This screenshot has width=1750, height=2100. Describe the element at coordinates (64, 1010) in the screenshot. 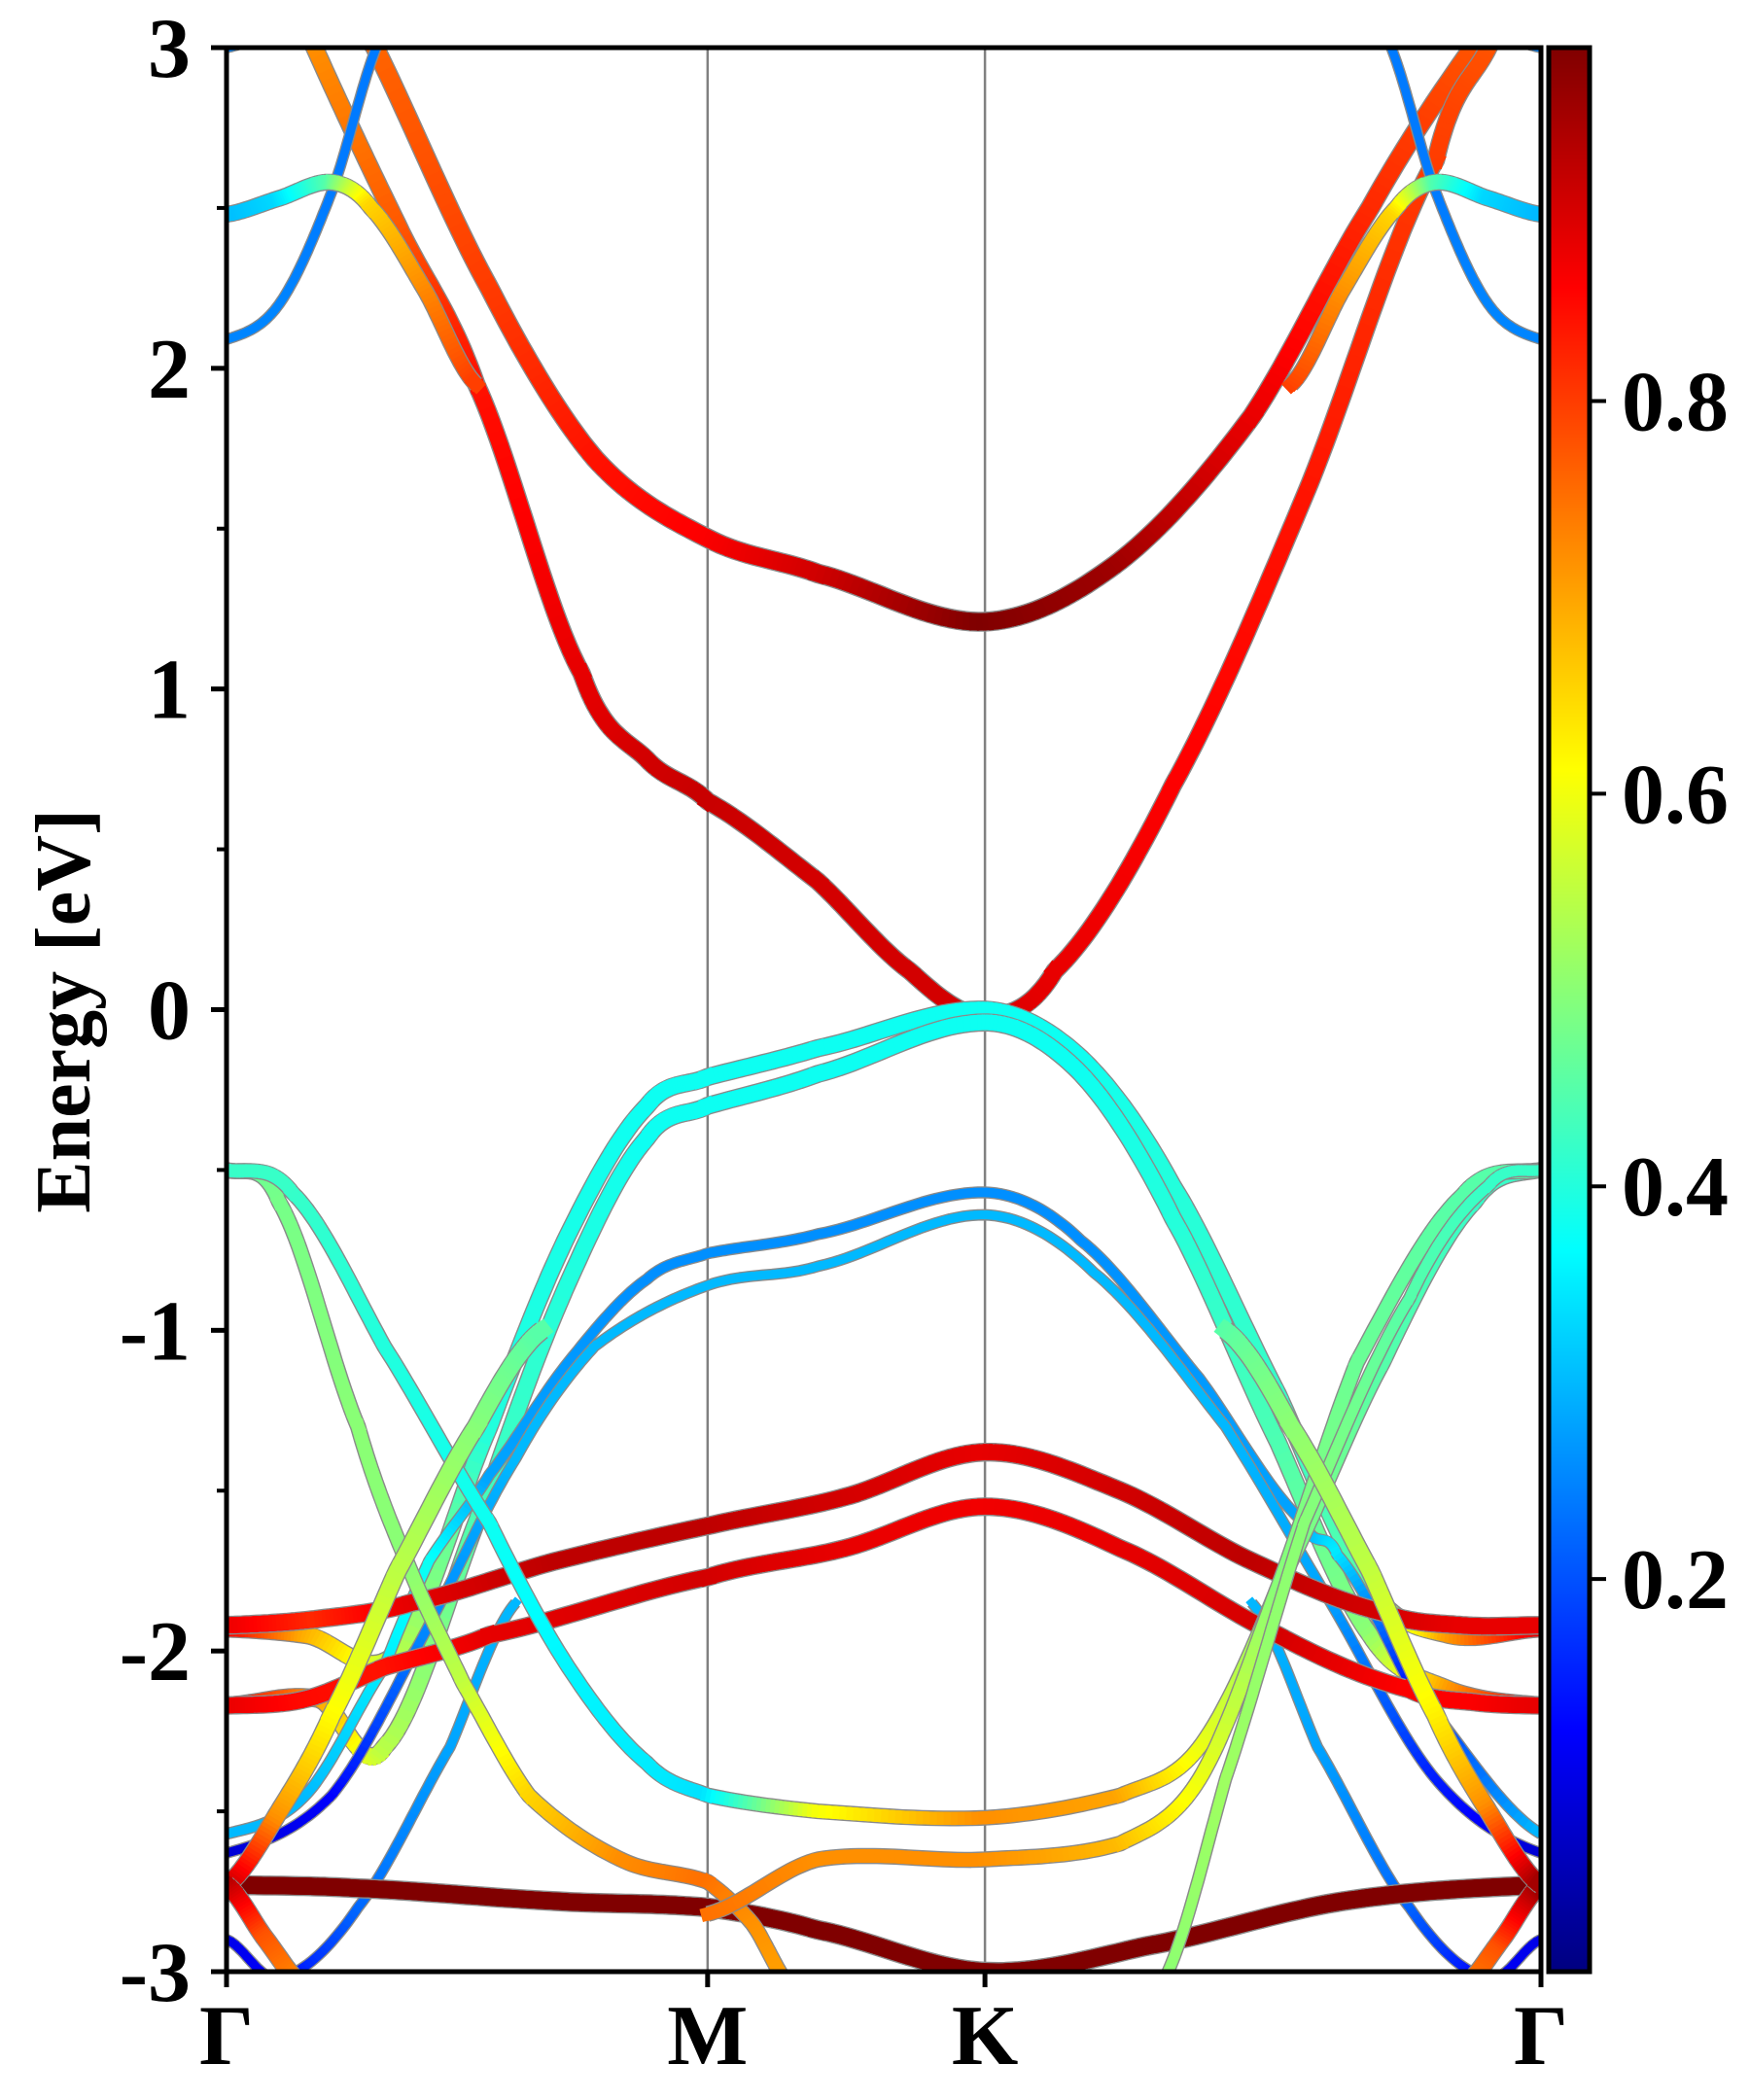

I see `y-axis-label: Energy [eV]` at that location.